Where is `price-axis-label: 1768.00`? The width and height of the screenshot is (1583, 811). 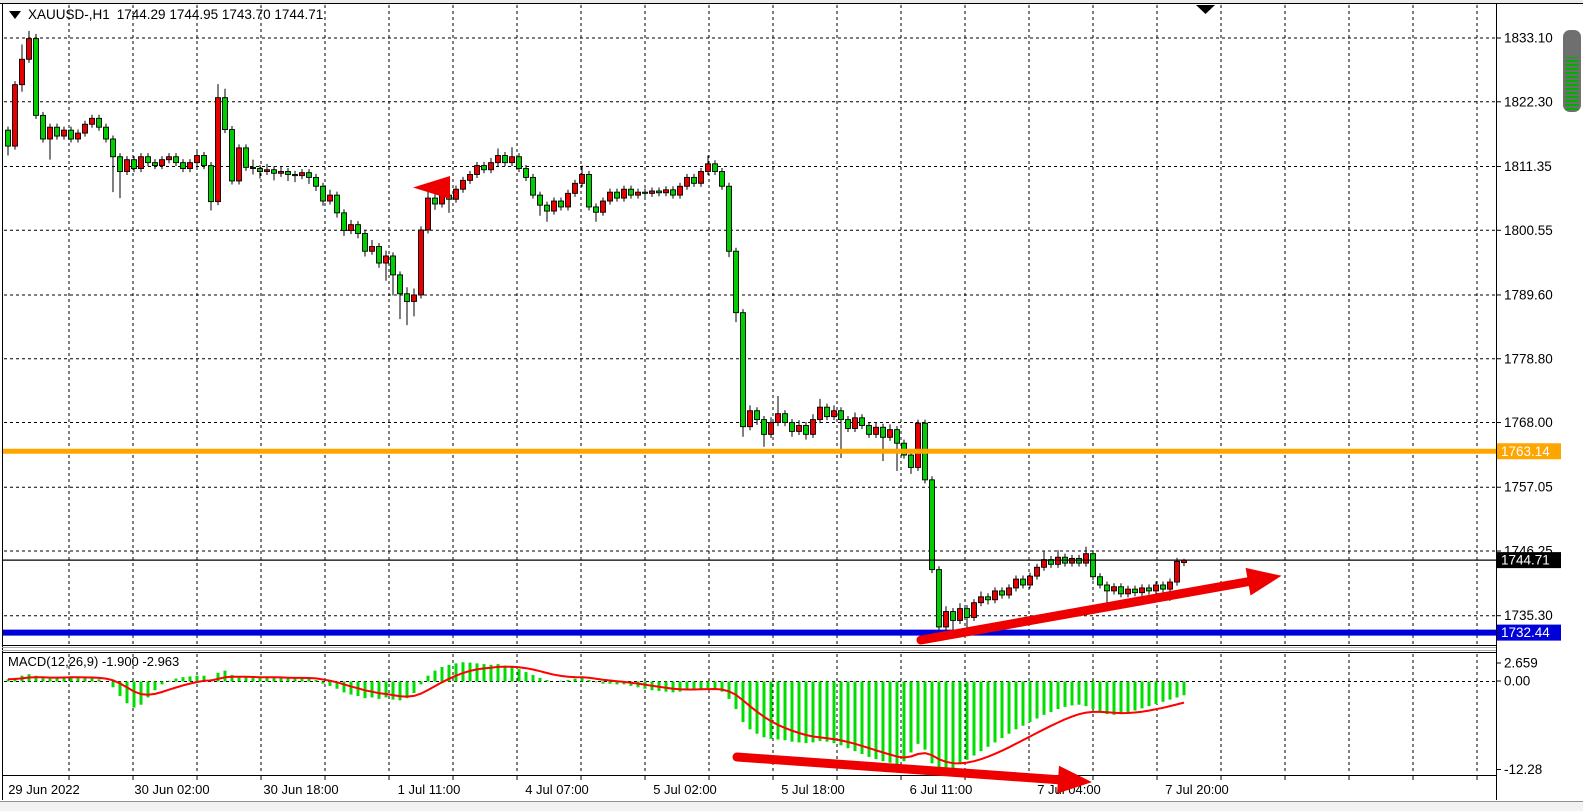
price-axis-label: 1768.00 is located at coordinates (1528, 422).